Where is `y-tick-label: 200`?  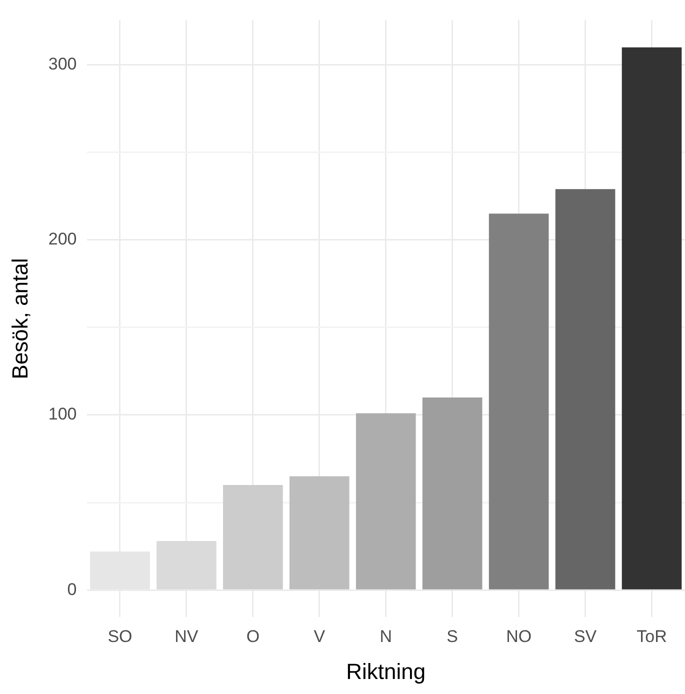 y-tick-label: 200 is located at coordinates (62, 239).